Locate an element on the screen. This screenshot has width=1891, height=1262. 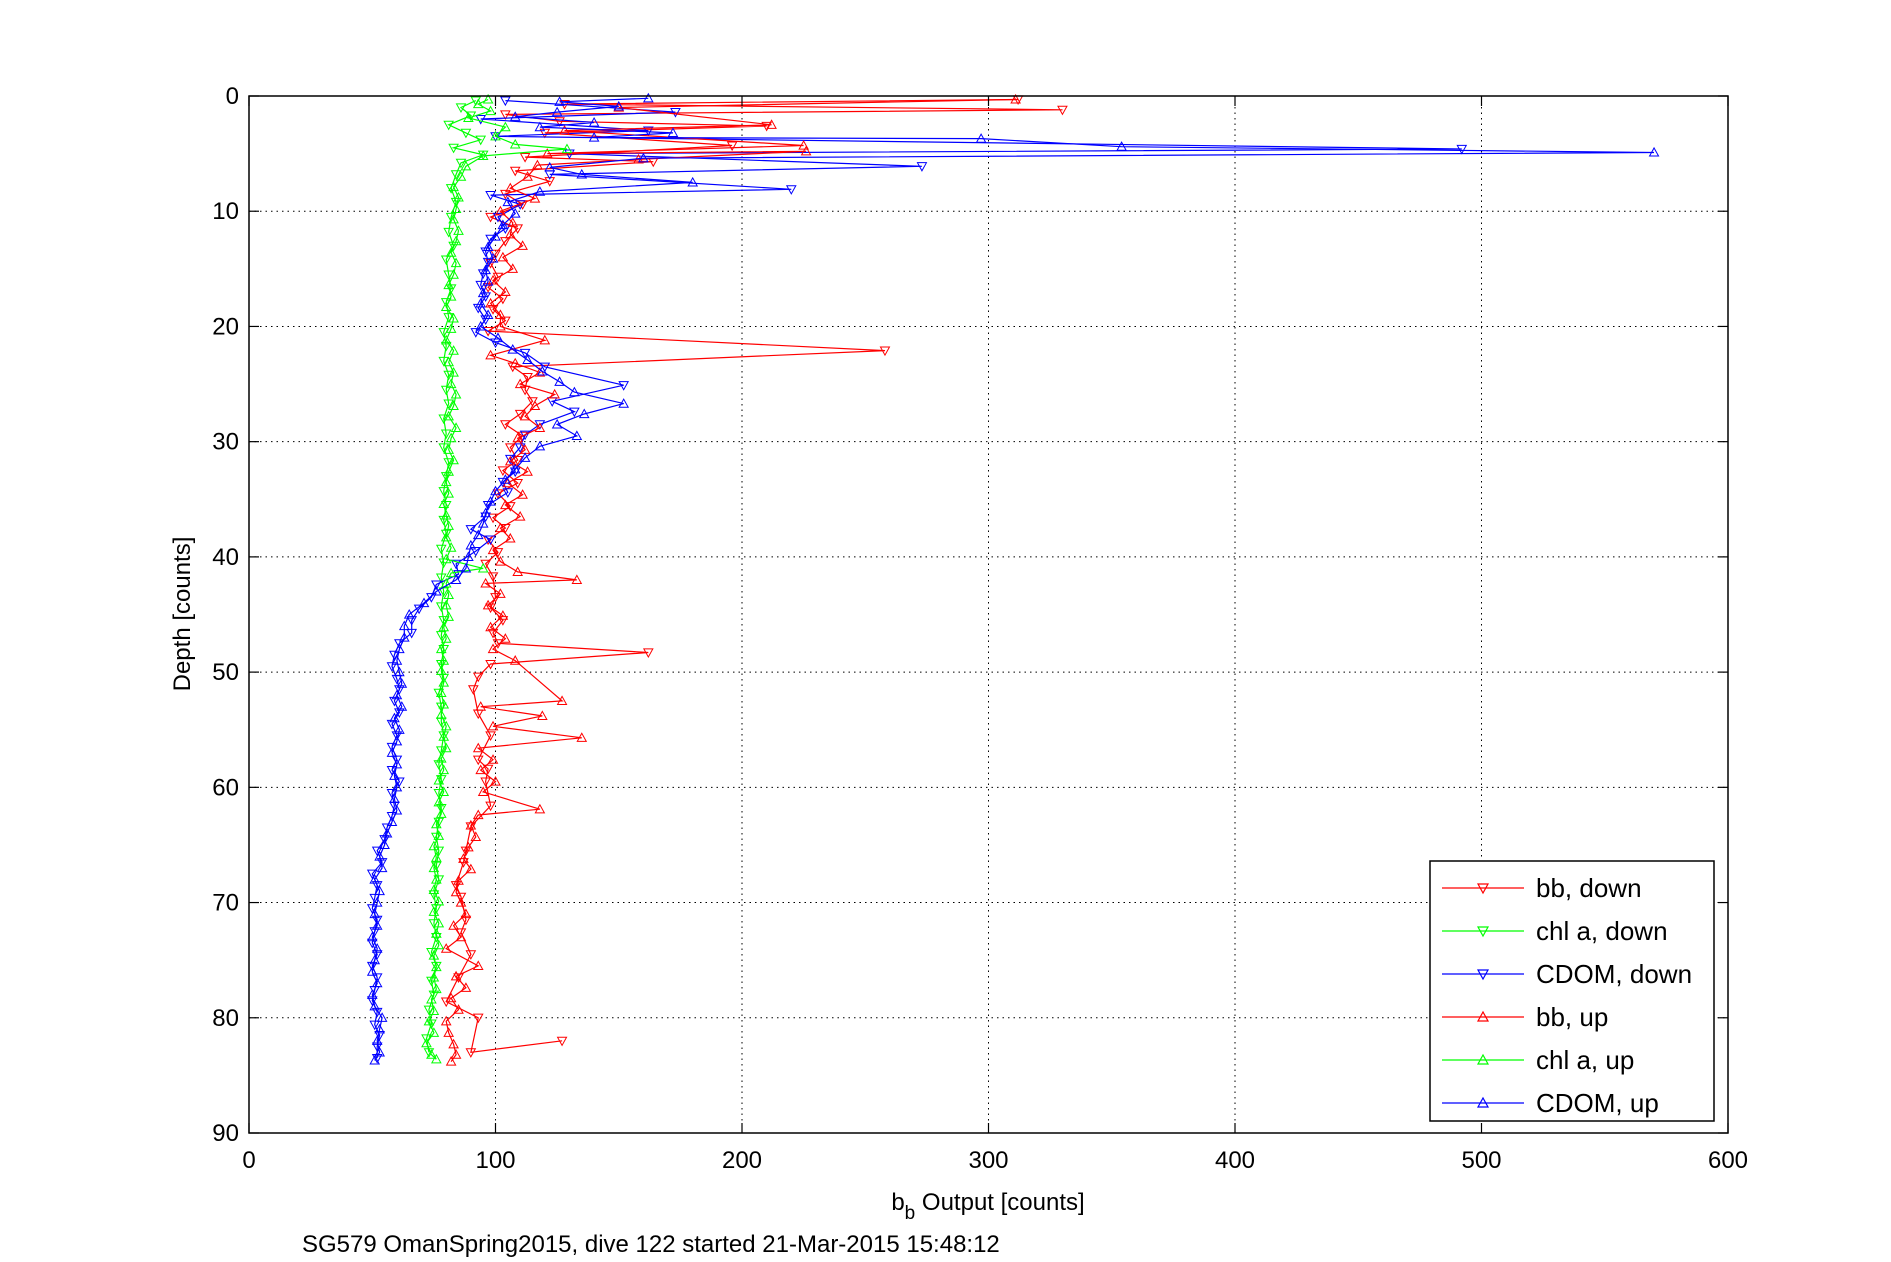
y-tick-label: 90 is located at coordinates (225, 1133).